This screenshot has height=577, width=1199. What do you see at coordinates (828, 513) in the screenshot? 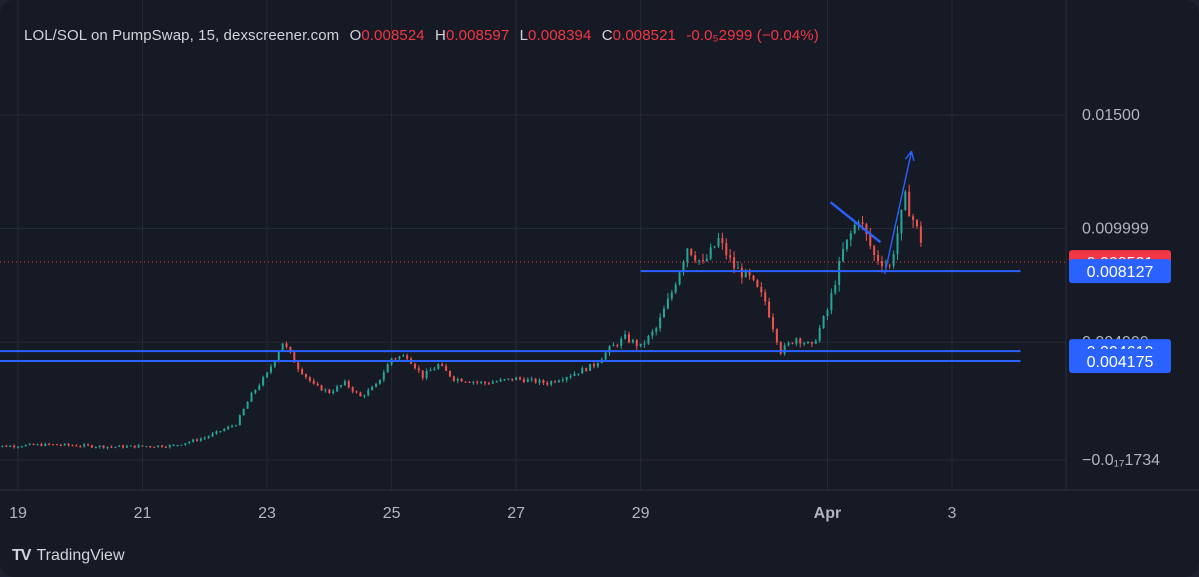
I see `time-tick-label: Apr` at bounding box center [828, 513].